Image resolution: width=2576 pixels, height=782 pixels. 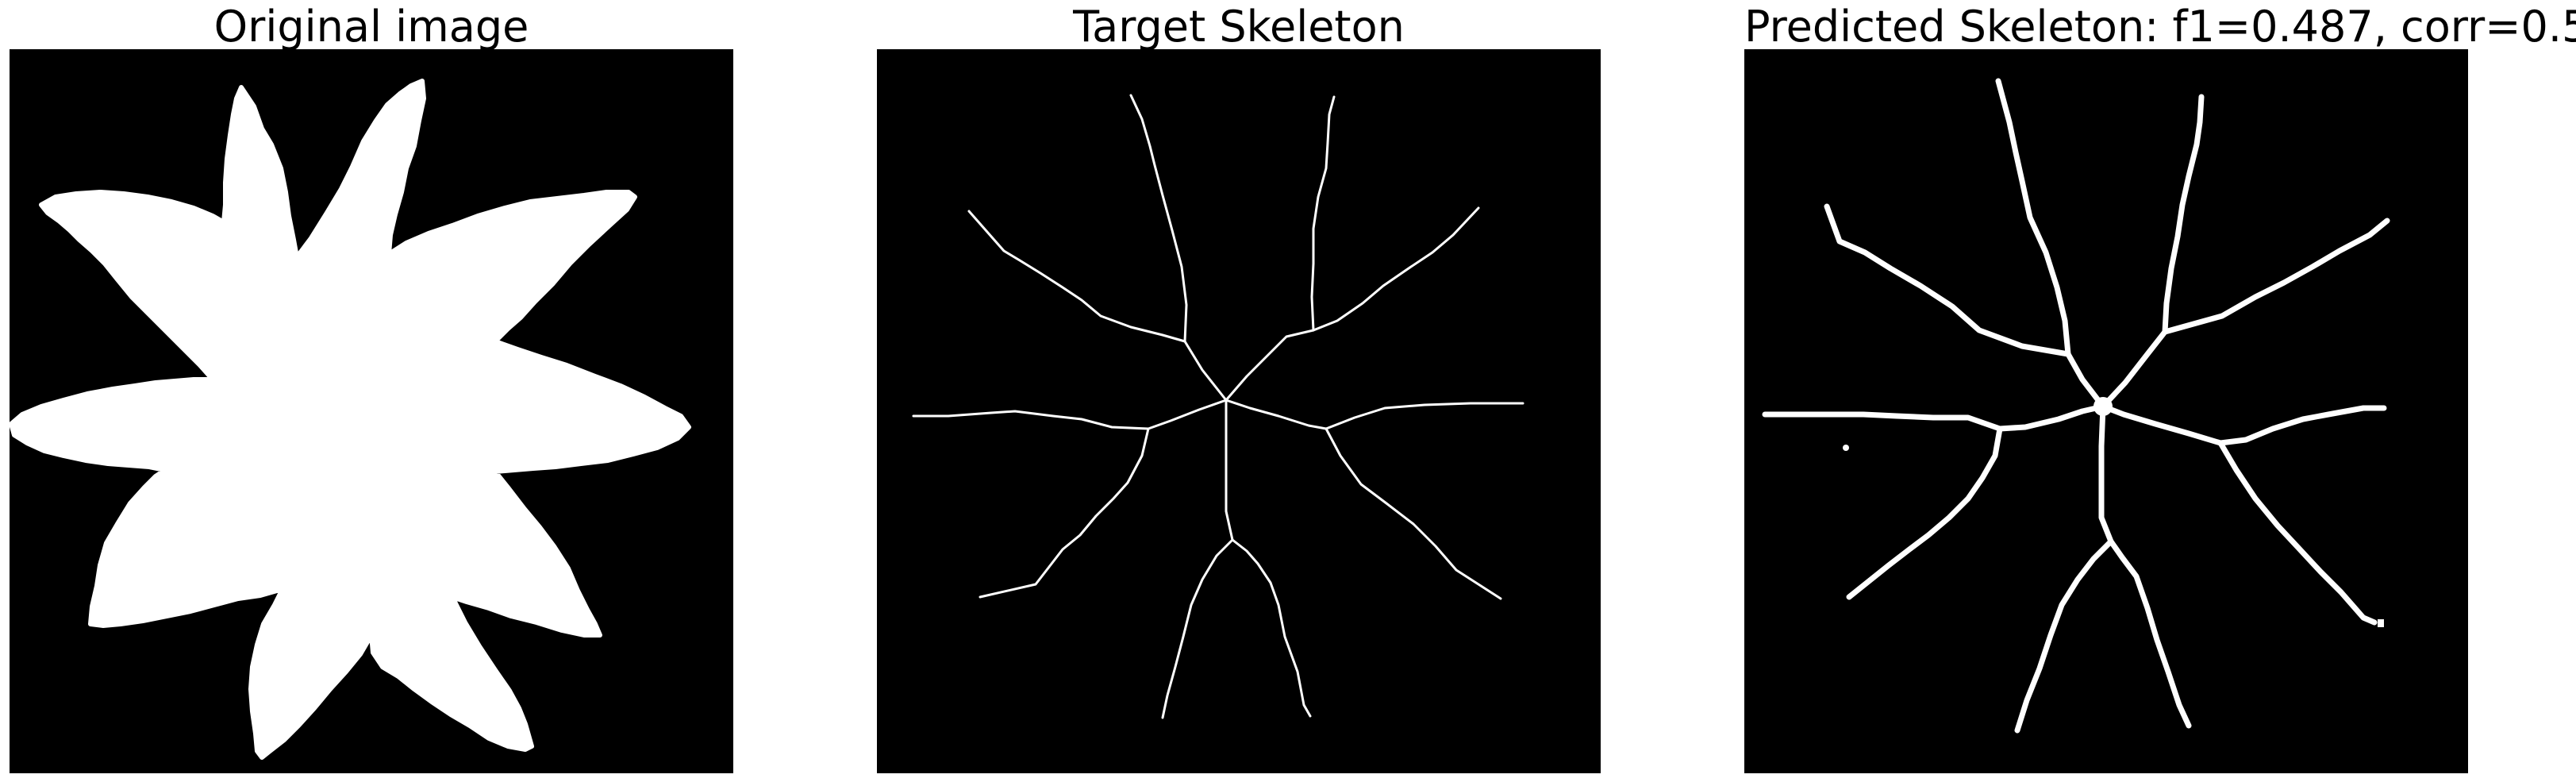 I want to click on panel-title-original: Original image, so click(x=371, y=27).